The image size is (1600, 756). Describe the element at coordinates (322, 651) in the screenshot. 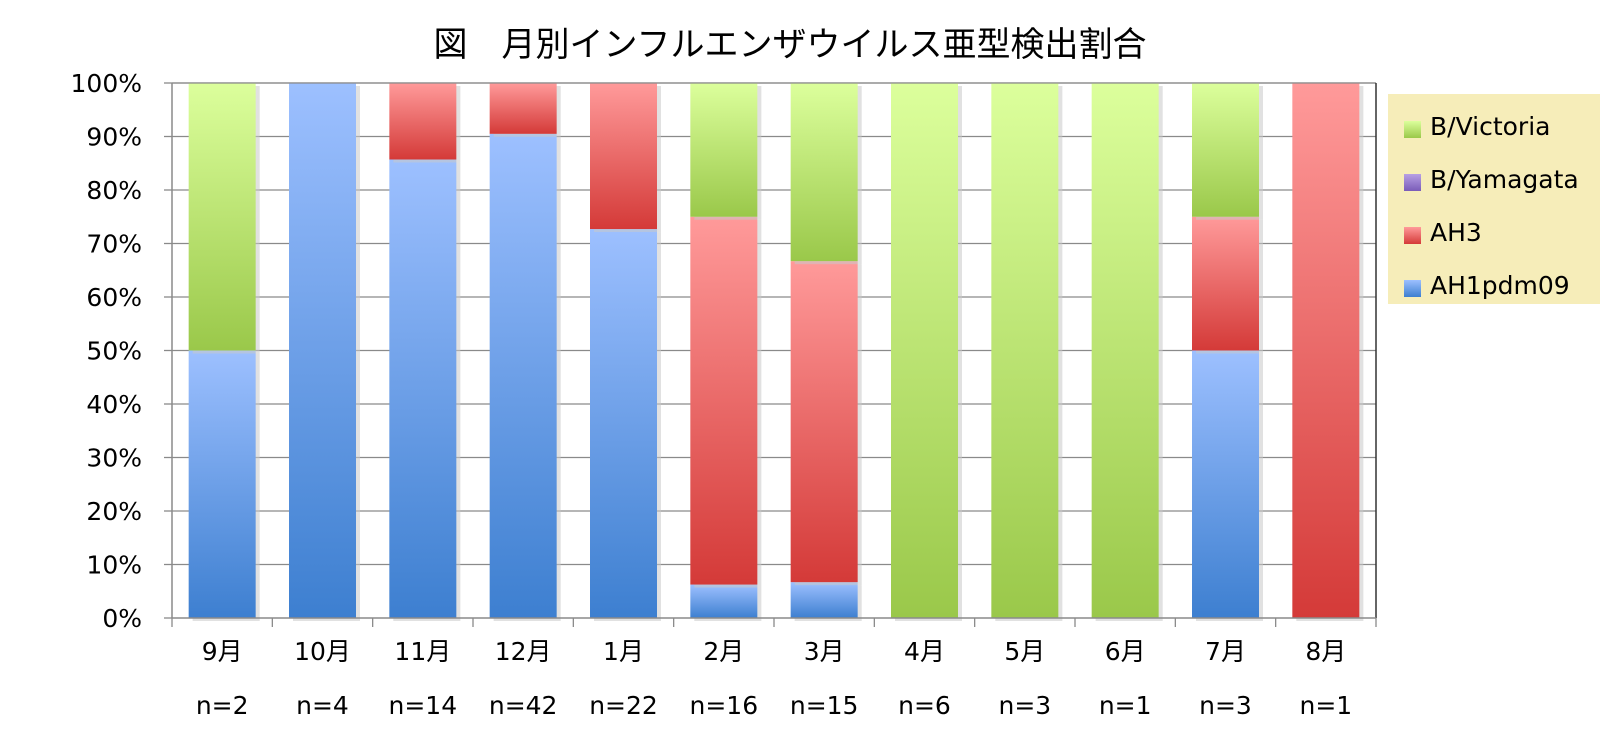

I see `x-tick-label: 10月` at that location.